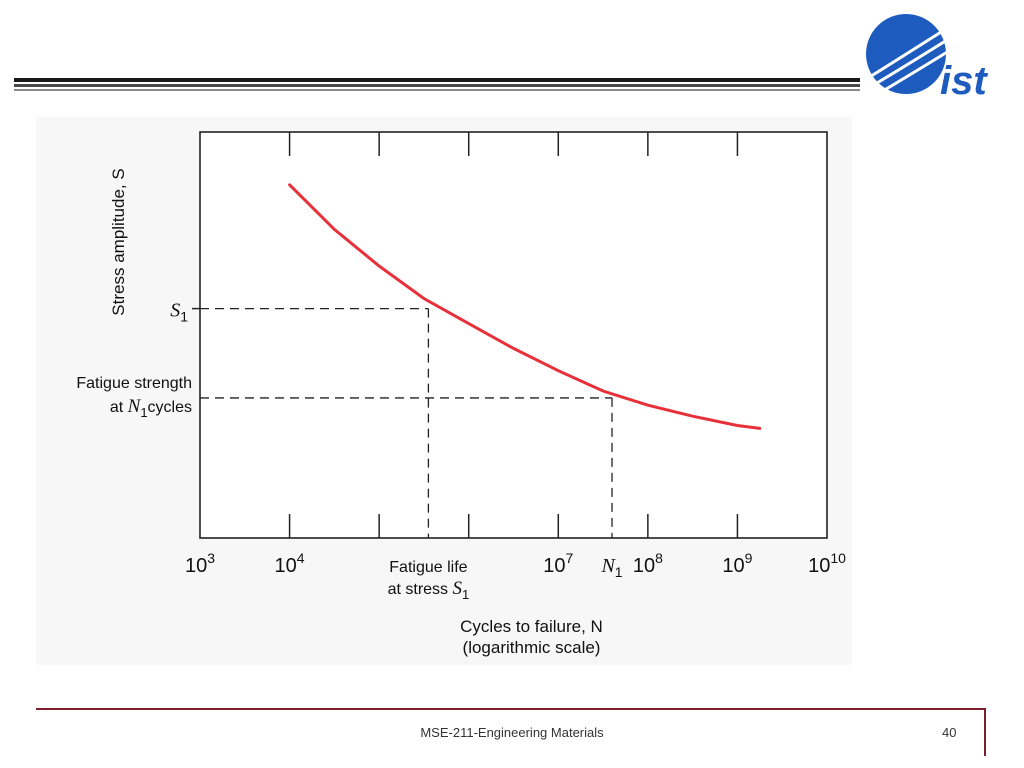 The image size is (1024, 768). I want to click on x-tick-labels: 10³ 10⁴ 10⁷ 10⁸ 10⁹ 10¹⁰, so click(515, 563).